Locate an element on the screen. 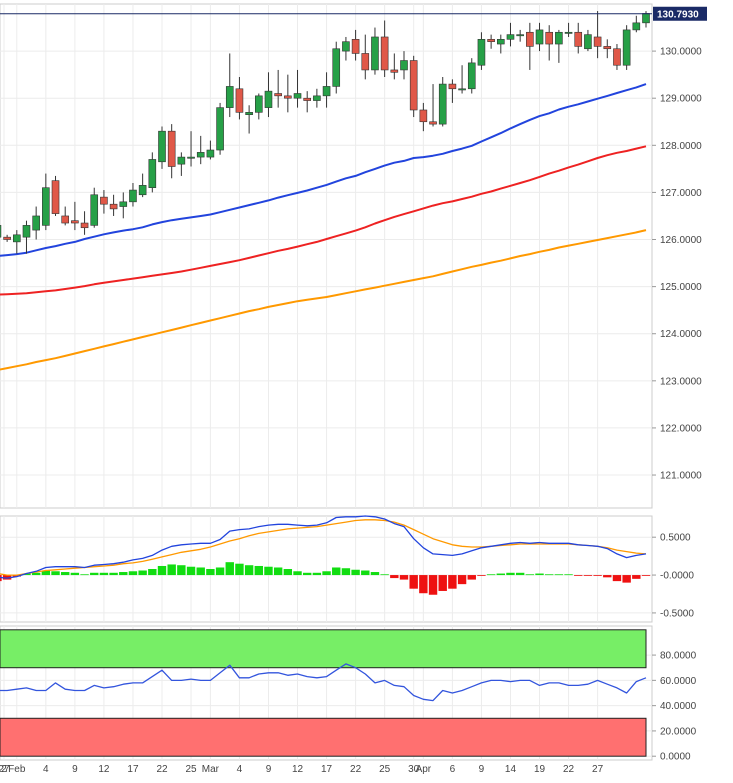 This screenshot has height=783, width=733. price-y-tick-label: 127.0000 is located at coordinates (681, 193).